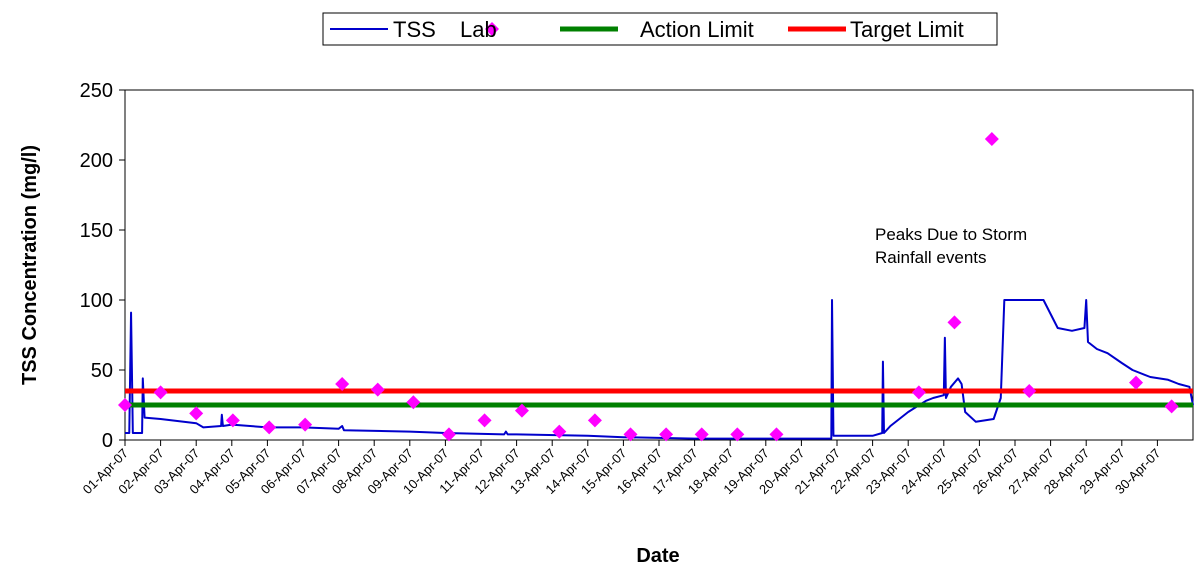 The width and height of the screenshot is (1196, 573). Describe the element at coordinates (96, 91) in the screenshot. I see `y-tick-label: 250` at that location.